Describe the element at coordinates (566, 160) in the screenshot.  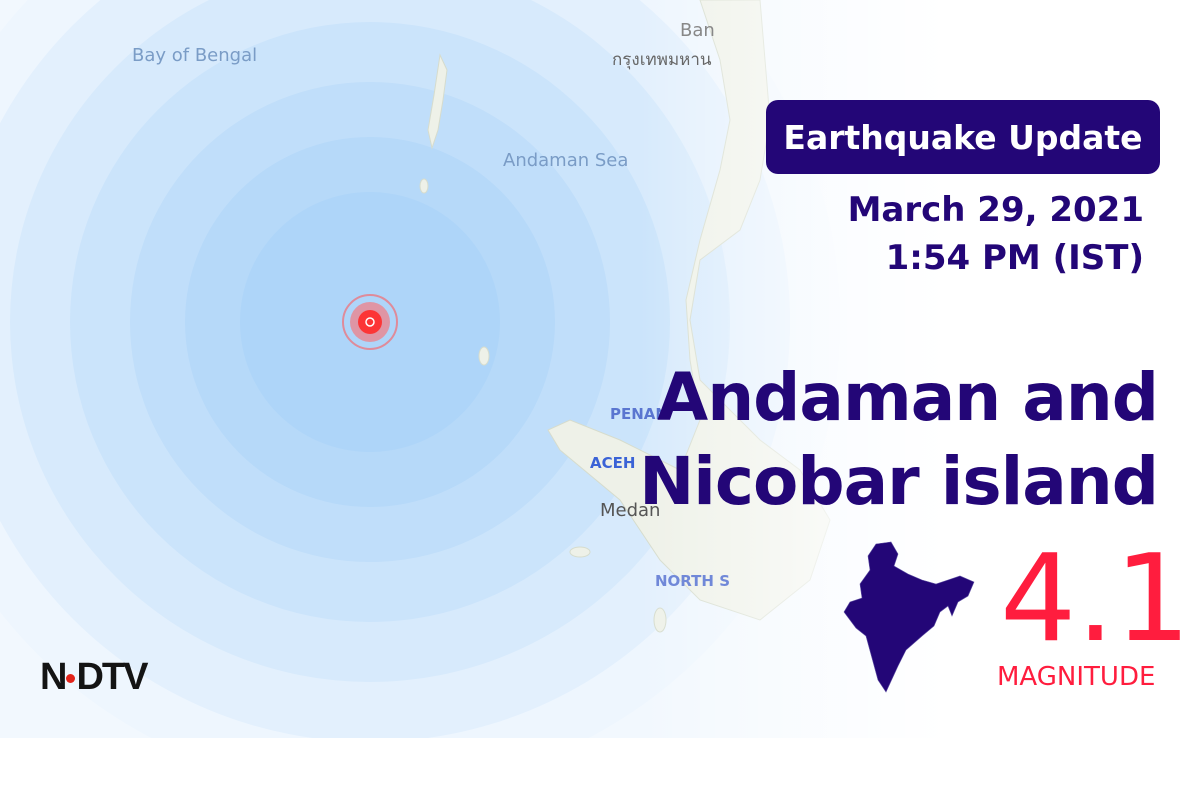
I see `map-label-andaman-sea: Andaman Sea` at that location.